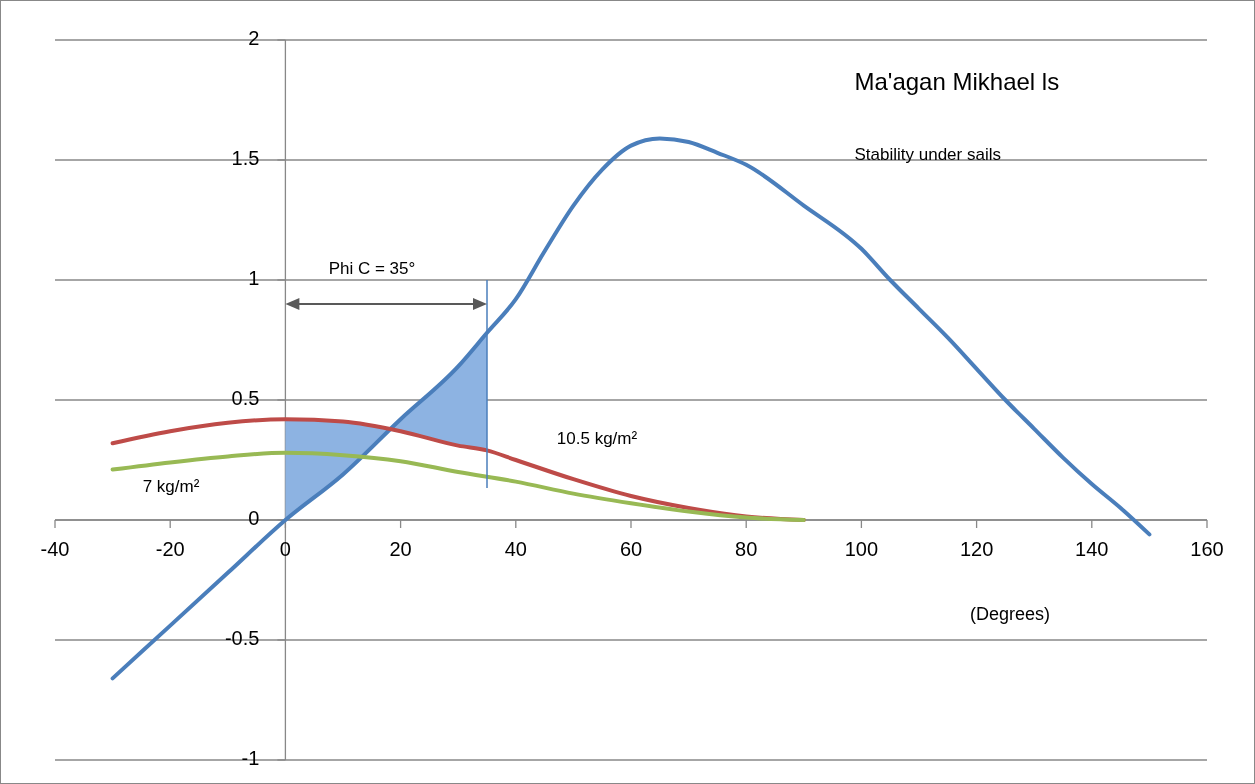  Describe the element at coordinates (55, 549) in the screenshot. I see `x-tick-label: -40` at that location.